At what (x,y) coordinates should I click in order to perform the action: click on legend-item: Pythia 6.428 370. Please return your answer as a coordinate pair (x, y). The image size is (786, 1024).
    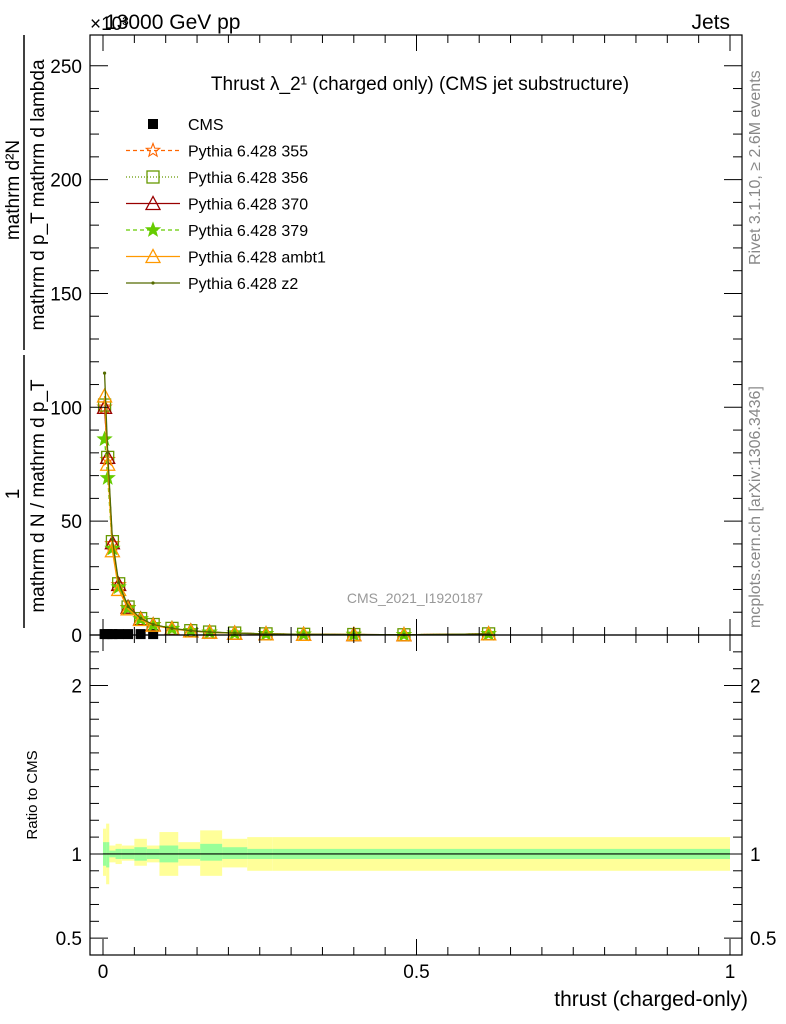
    Looking at the image, I should click on (217, 204).